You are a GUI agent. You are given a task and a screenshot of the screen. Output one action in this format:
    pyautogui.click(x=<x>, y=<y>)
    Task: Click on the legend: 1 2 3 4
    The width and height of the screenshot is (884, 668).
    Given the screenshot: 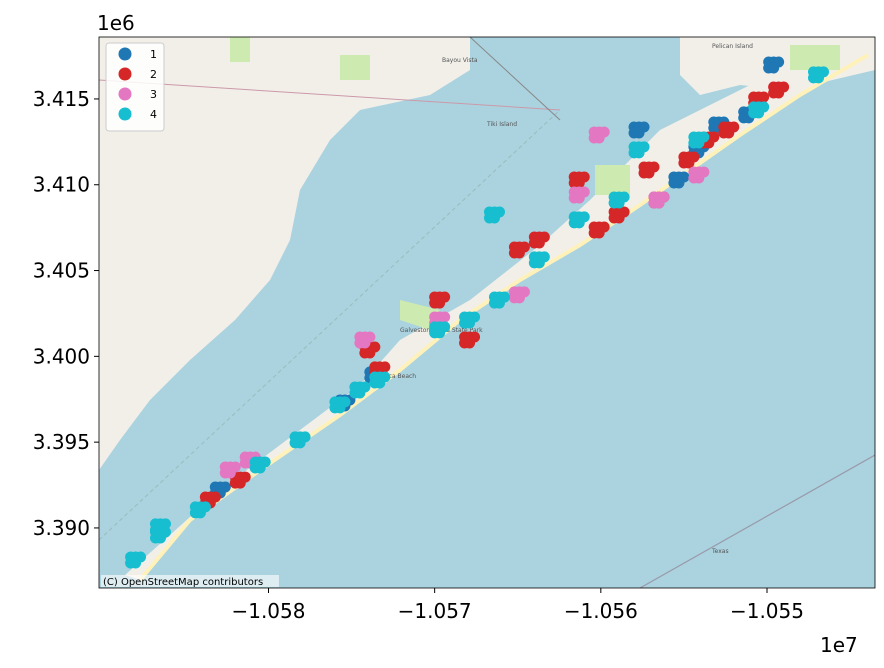 What is the action you would take?
    pyautogui.click(x=135, y=87)
    